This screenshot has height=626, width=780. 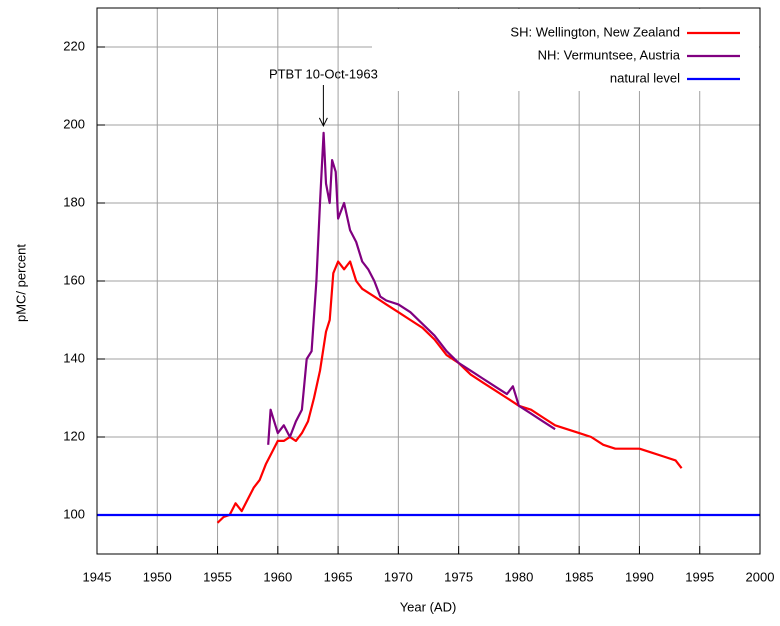 I want to click on x-tick-label: 1980, so click(x=518, y=576).